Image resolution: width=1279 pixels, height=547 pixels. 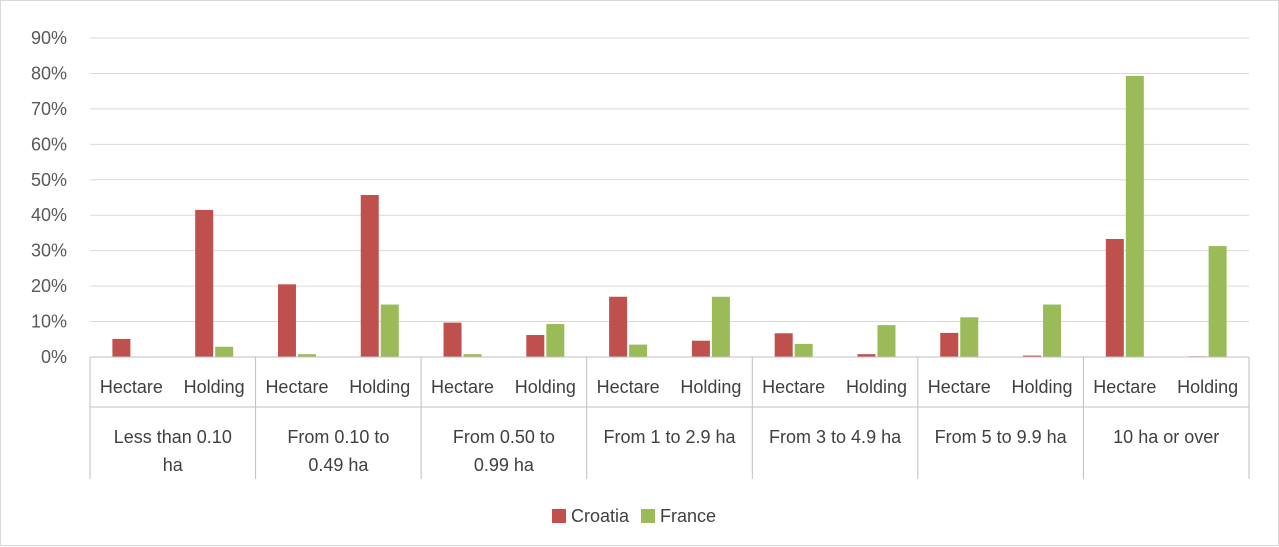 I want to click on y-axis-ticks: 0% 10% 20% 30% 40% 50% 60% 70% 80% 90%, so click(x=49, y=197).